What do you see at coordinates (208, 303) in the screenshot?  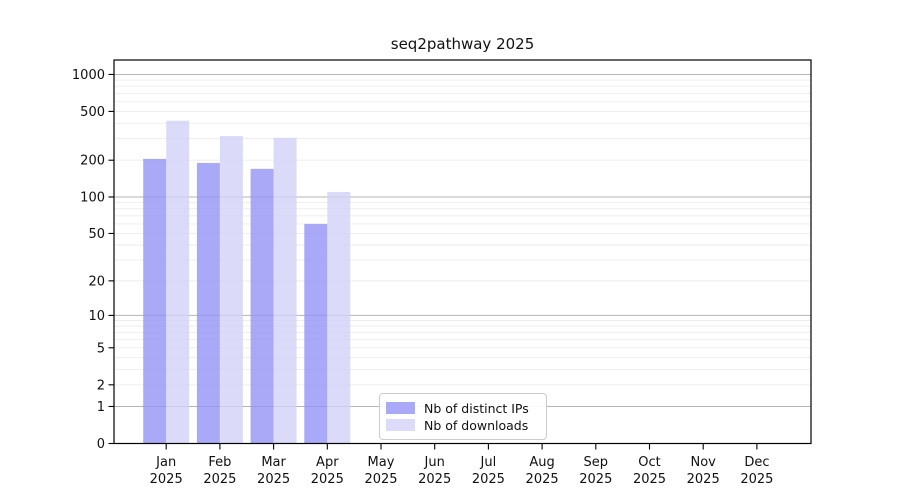 I see `bar-distinct-ips-feb` at bounding box center [208, 303].